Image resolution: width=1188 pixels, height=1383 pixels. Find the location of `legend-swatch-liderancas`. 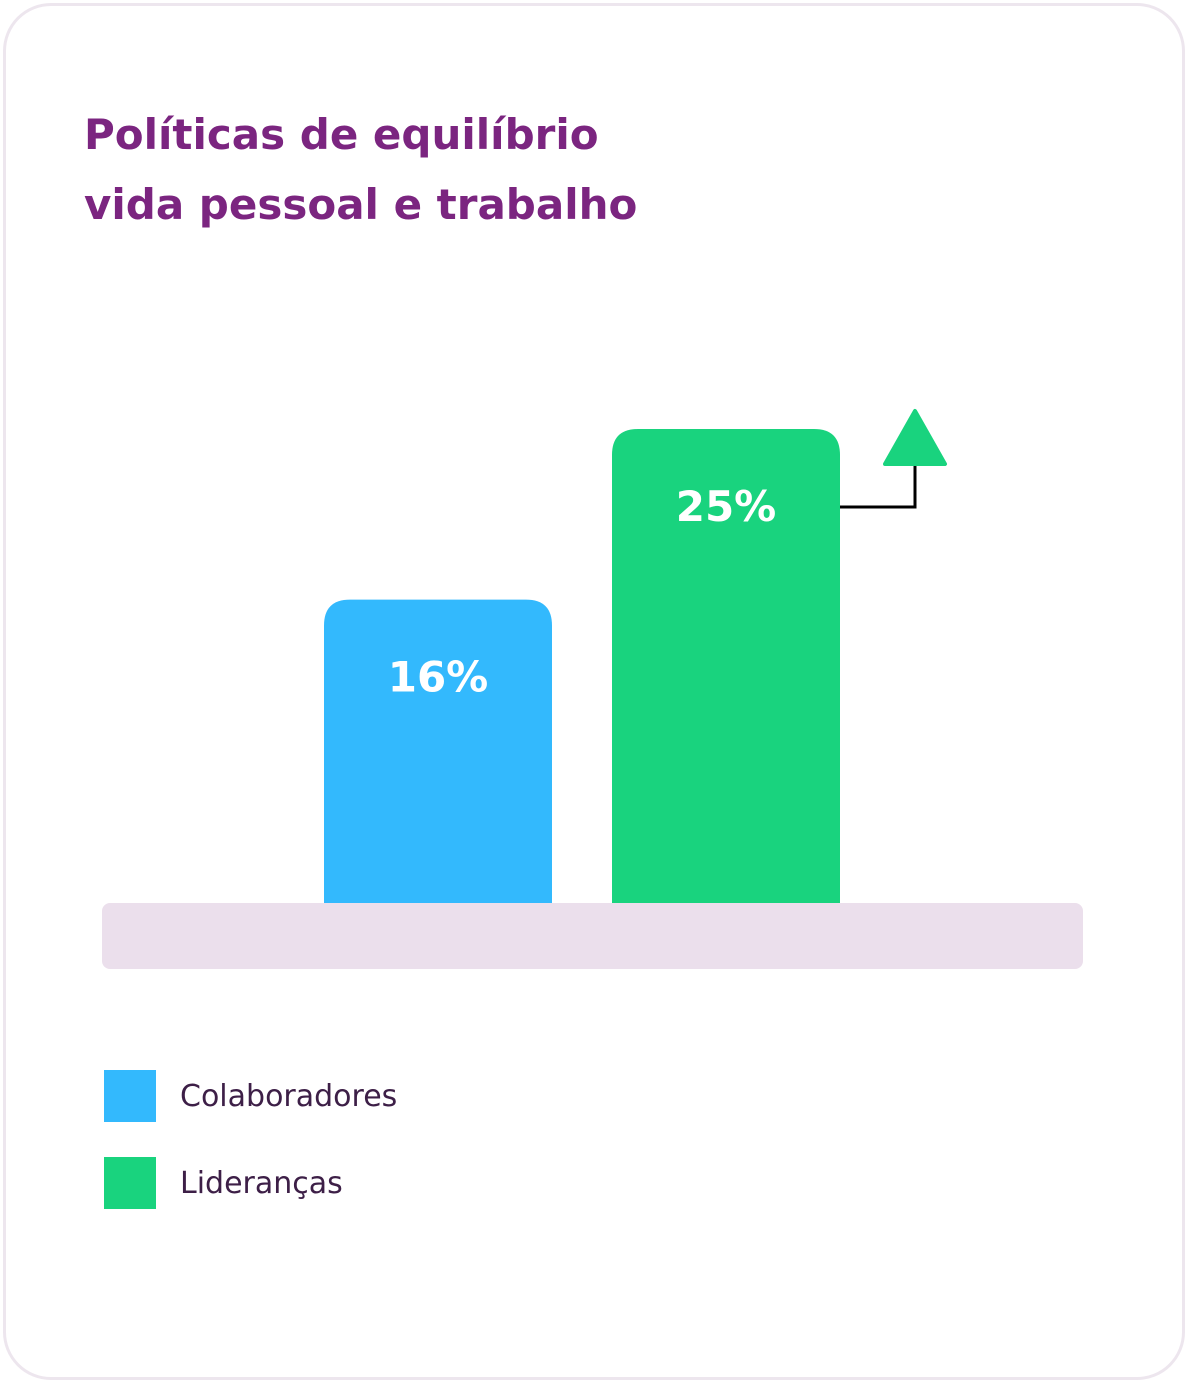

legend-swatch-liderancas is located at coordinates (130, 1183).